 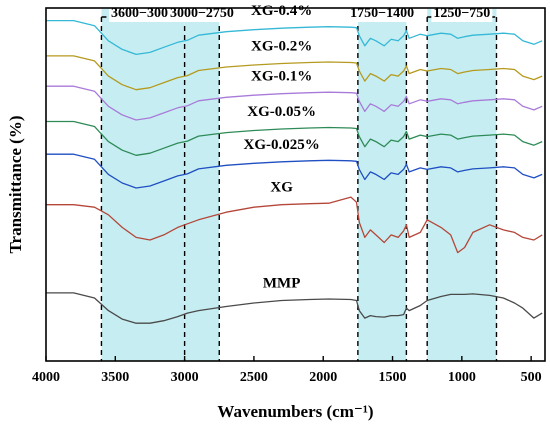 I want to click on region-label-3: 1250−750, so click(x=461, y=13).